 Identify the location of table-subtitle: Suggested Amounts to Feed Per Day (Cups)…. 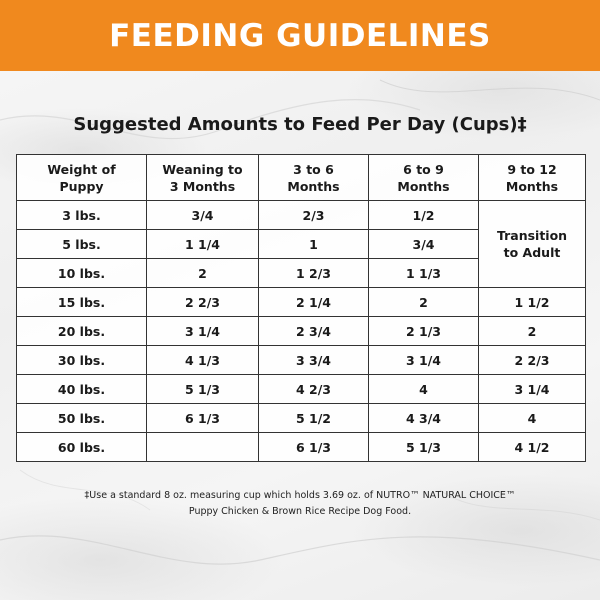
(300, 124).